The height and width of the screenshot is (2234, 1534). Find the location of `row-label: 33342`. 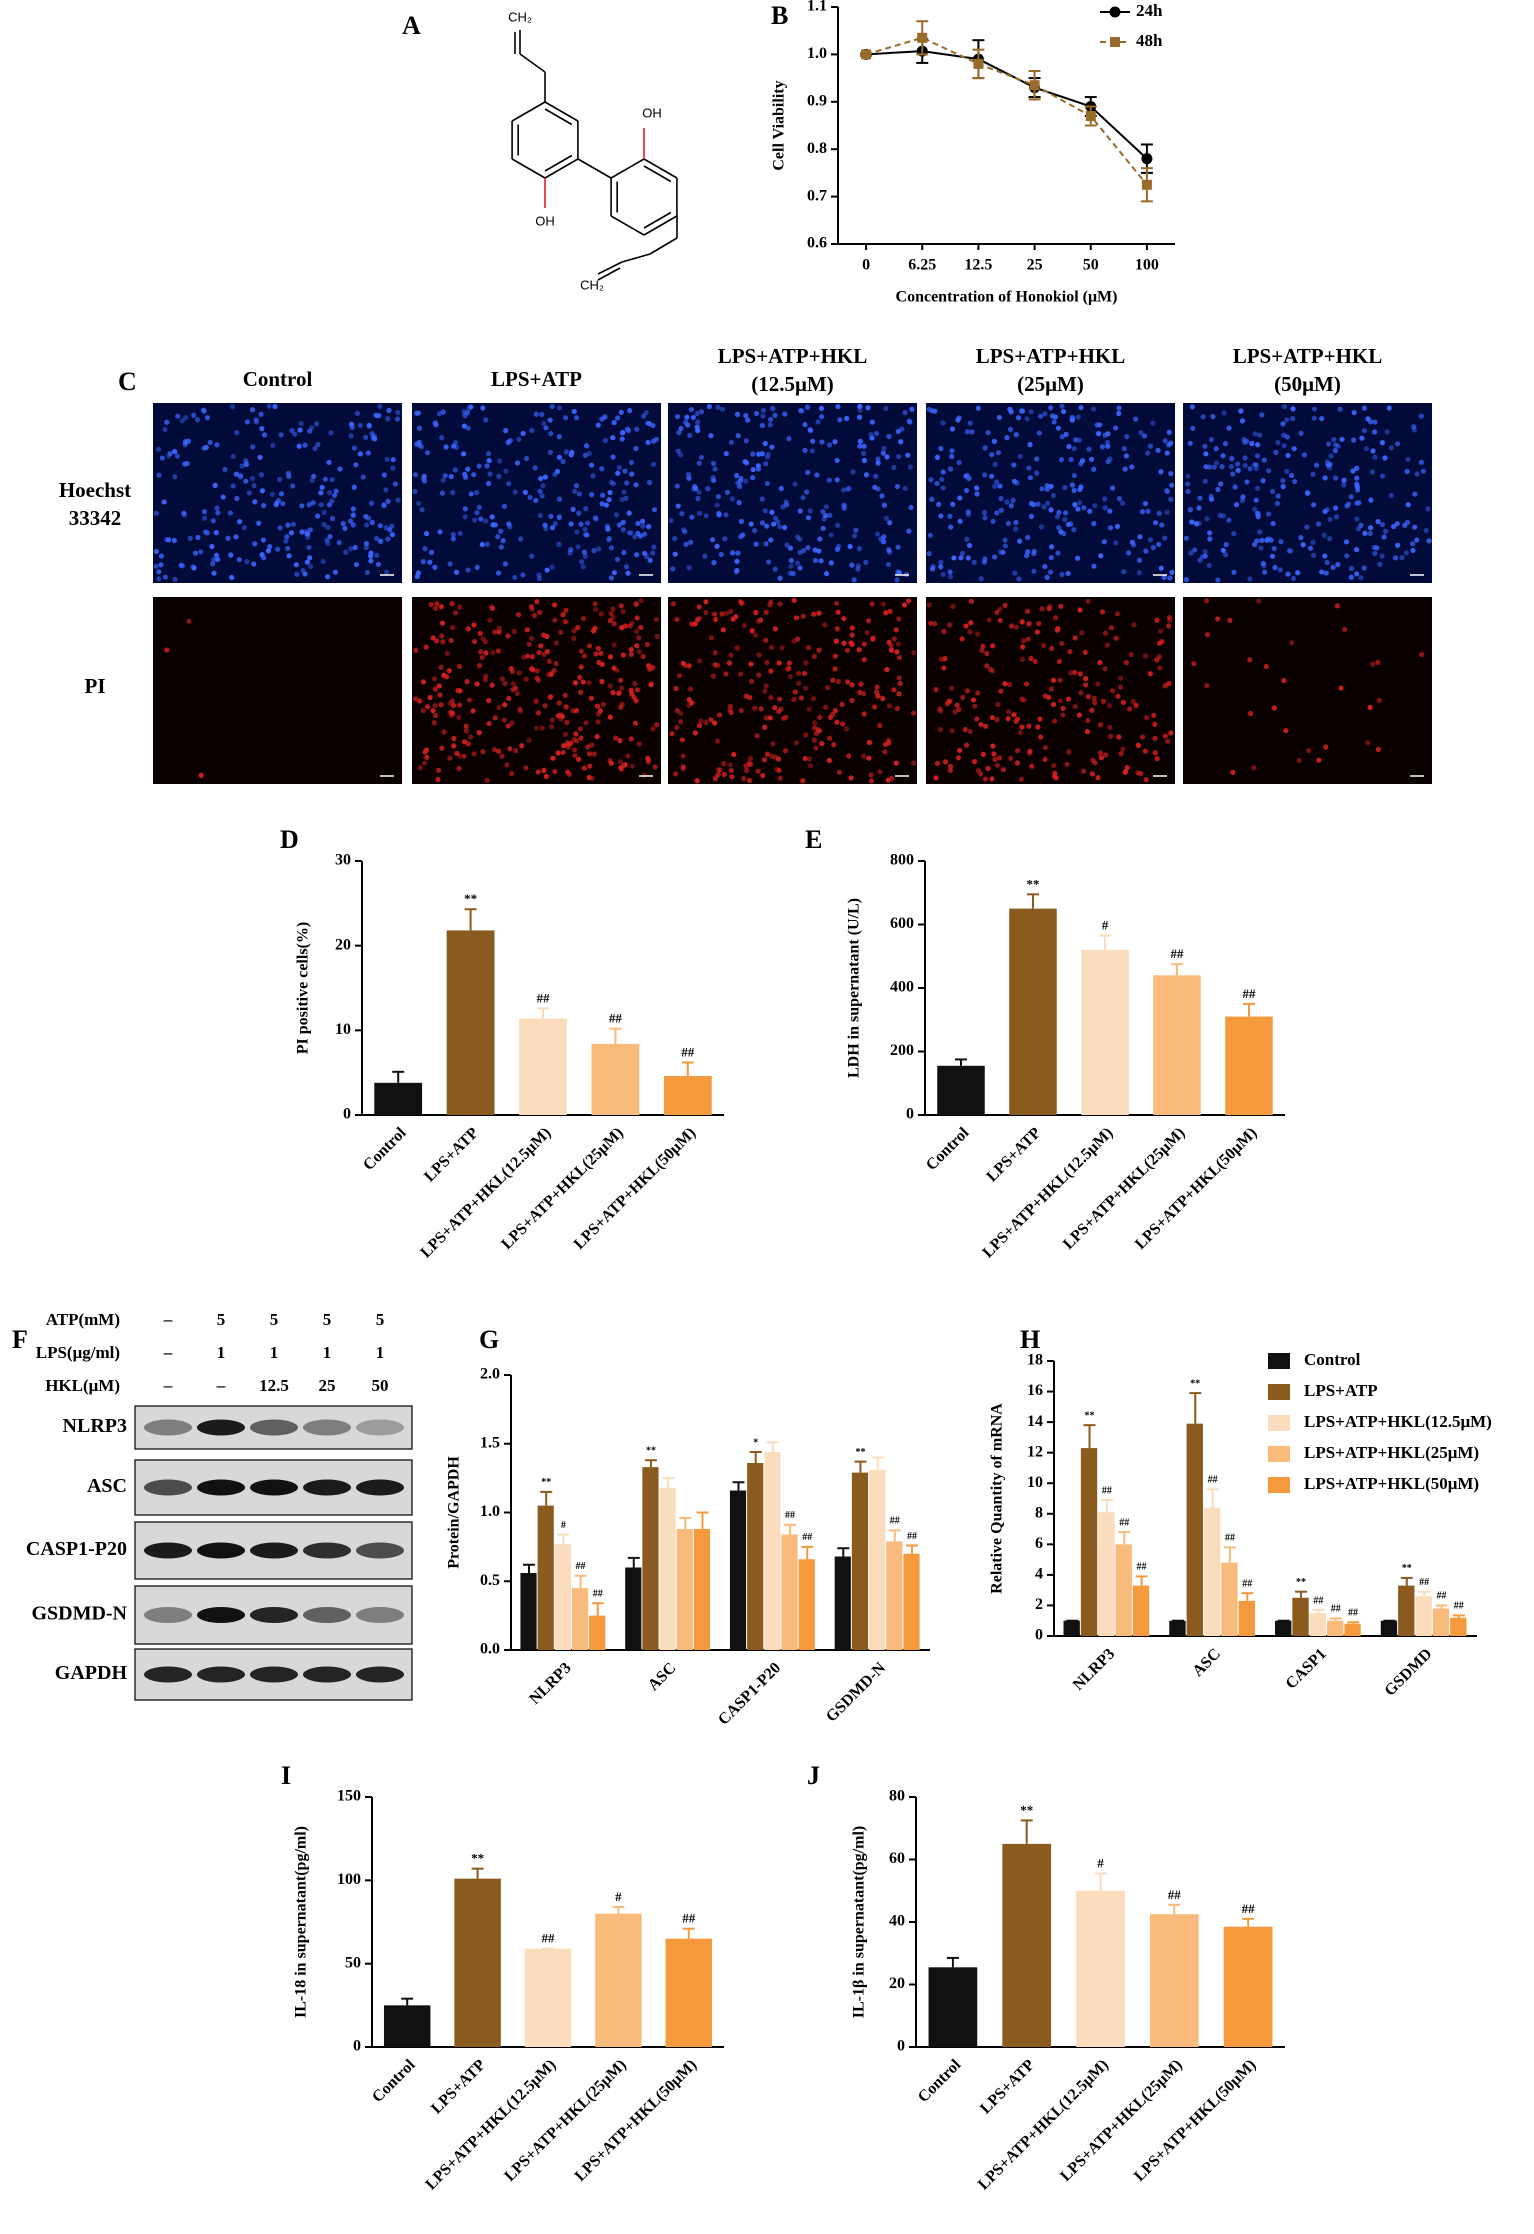

row-label: 33342 is located at coordinates (95, 518).